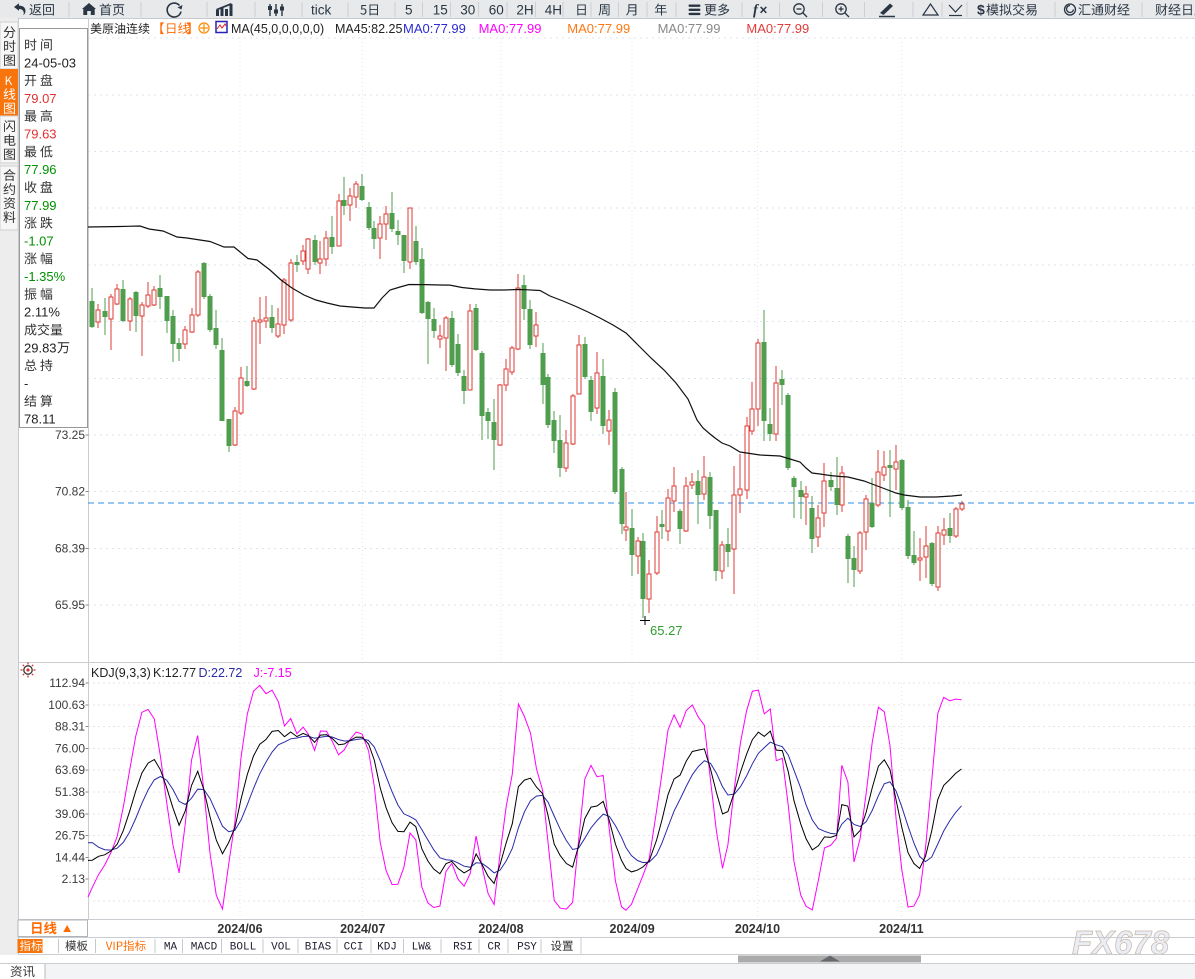 Image resolution: width=1195 pixels, height=979 pixels. Describe the element at coordinates (42, 312) in the screenshot. I see `svg-text: 2.11%` at that location.